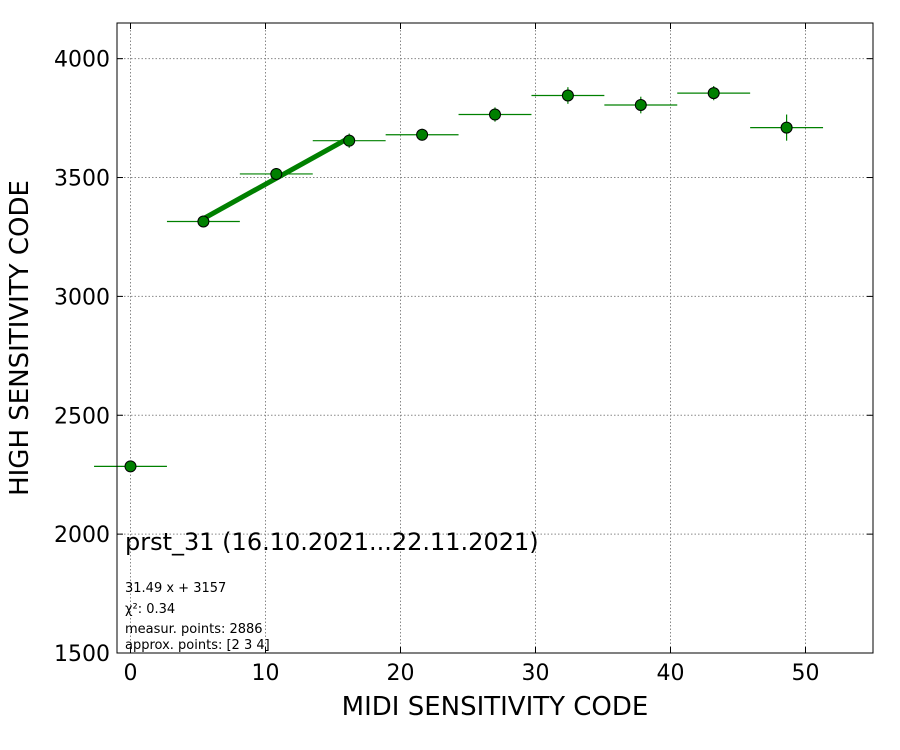  What do you see at coordinates (82, 654) in the screenshot?
I see `y-tick-label: 1500` at bounding box center [82, 654].